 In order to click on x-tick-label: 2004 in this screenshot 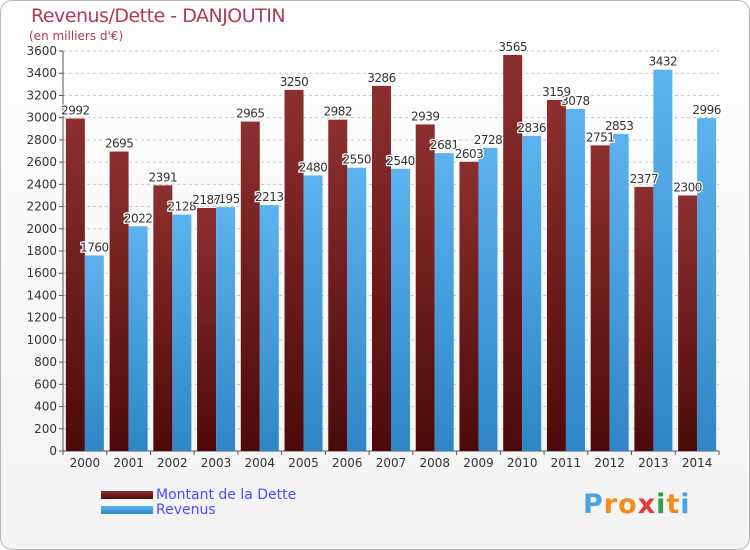, I will do `click(260, 463)`.